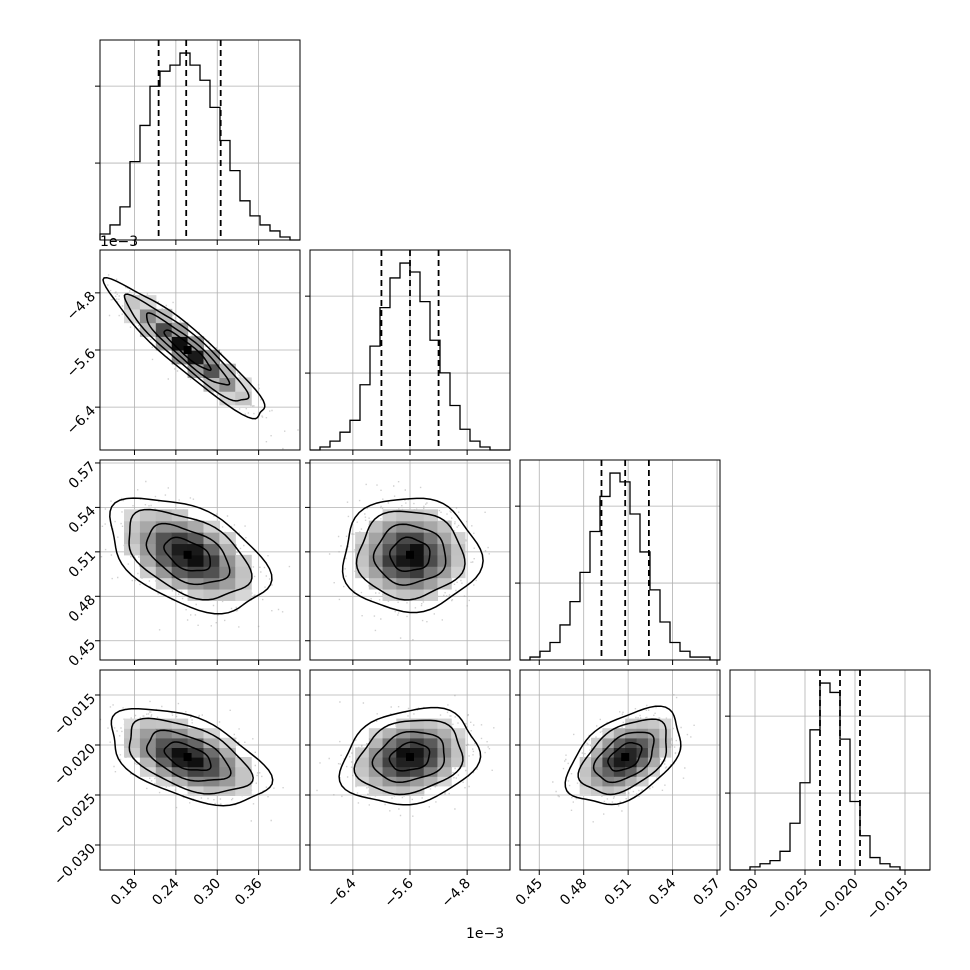 This screenshot has height=970, width=970. I want to click on scatter-points, so click(203, 362).